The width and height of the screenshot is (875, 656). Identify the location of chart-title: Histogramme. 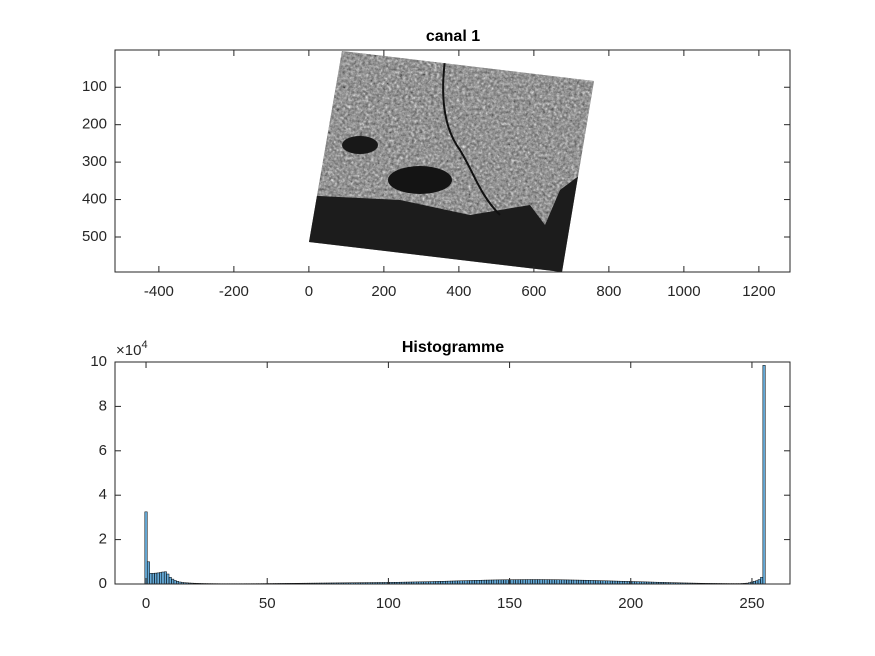
(453, 347).